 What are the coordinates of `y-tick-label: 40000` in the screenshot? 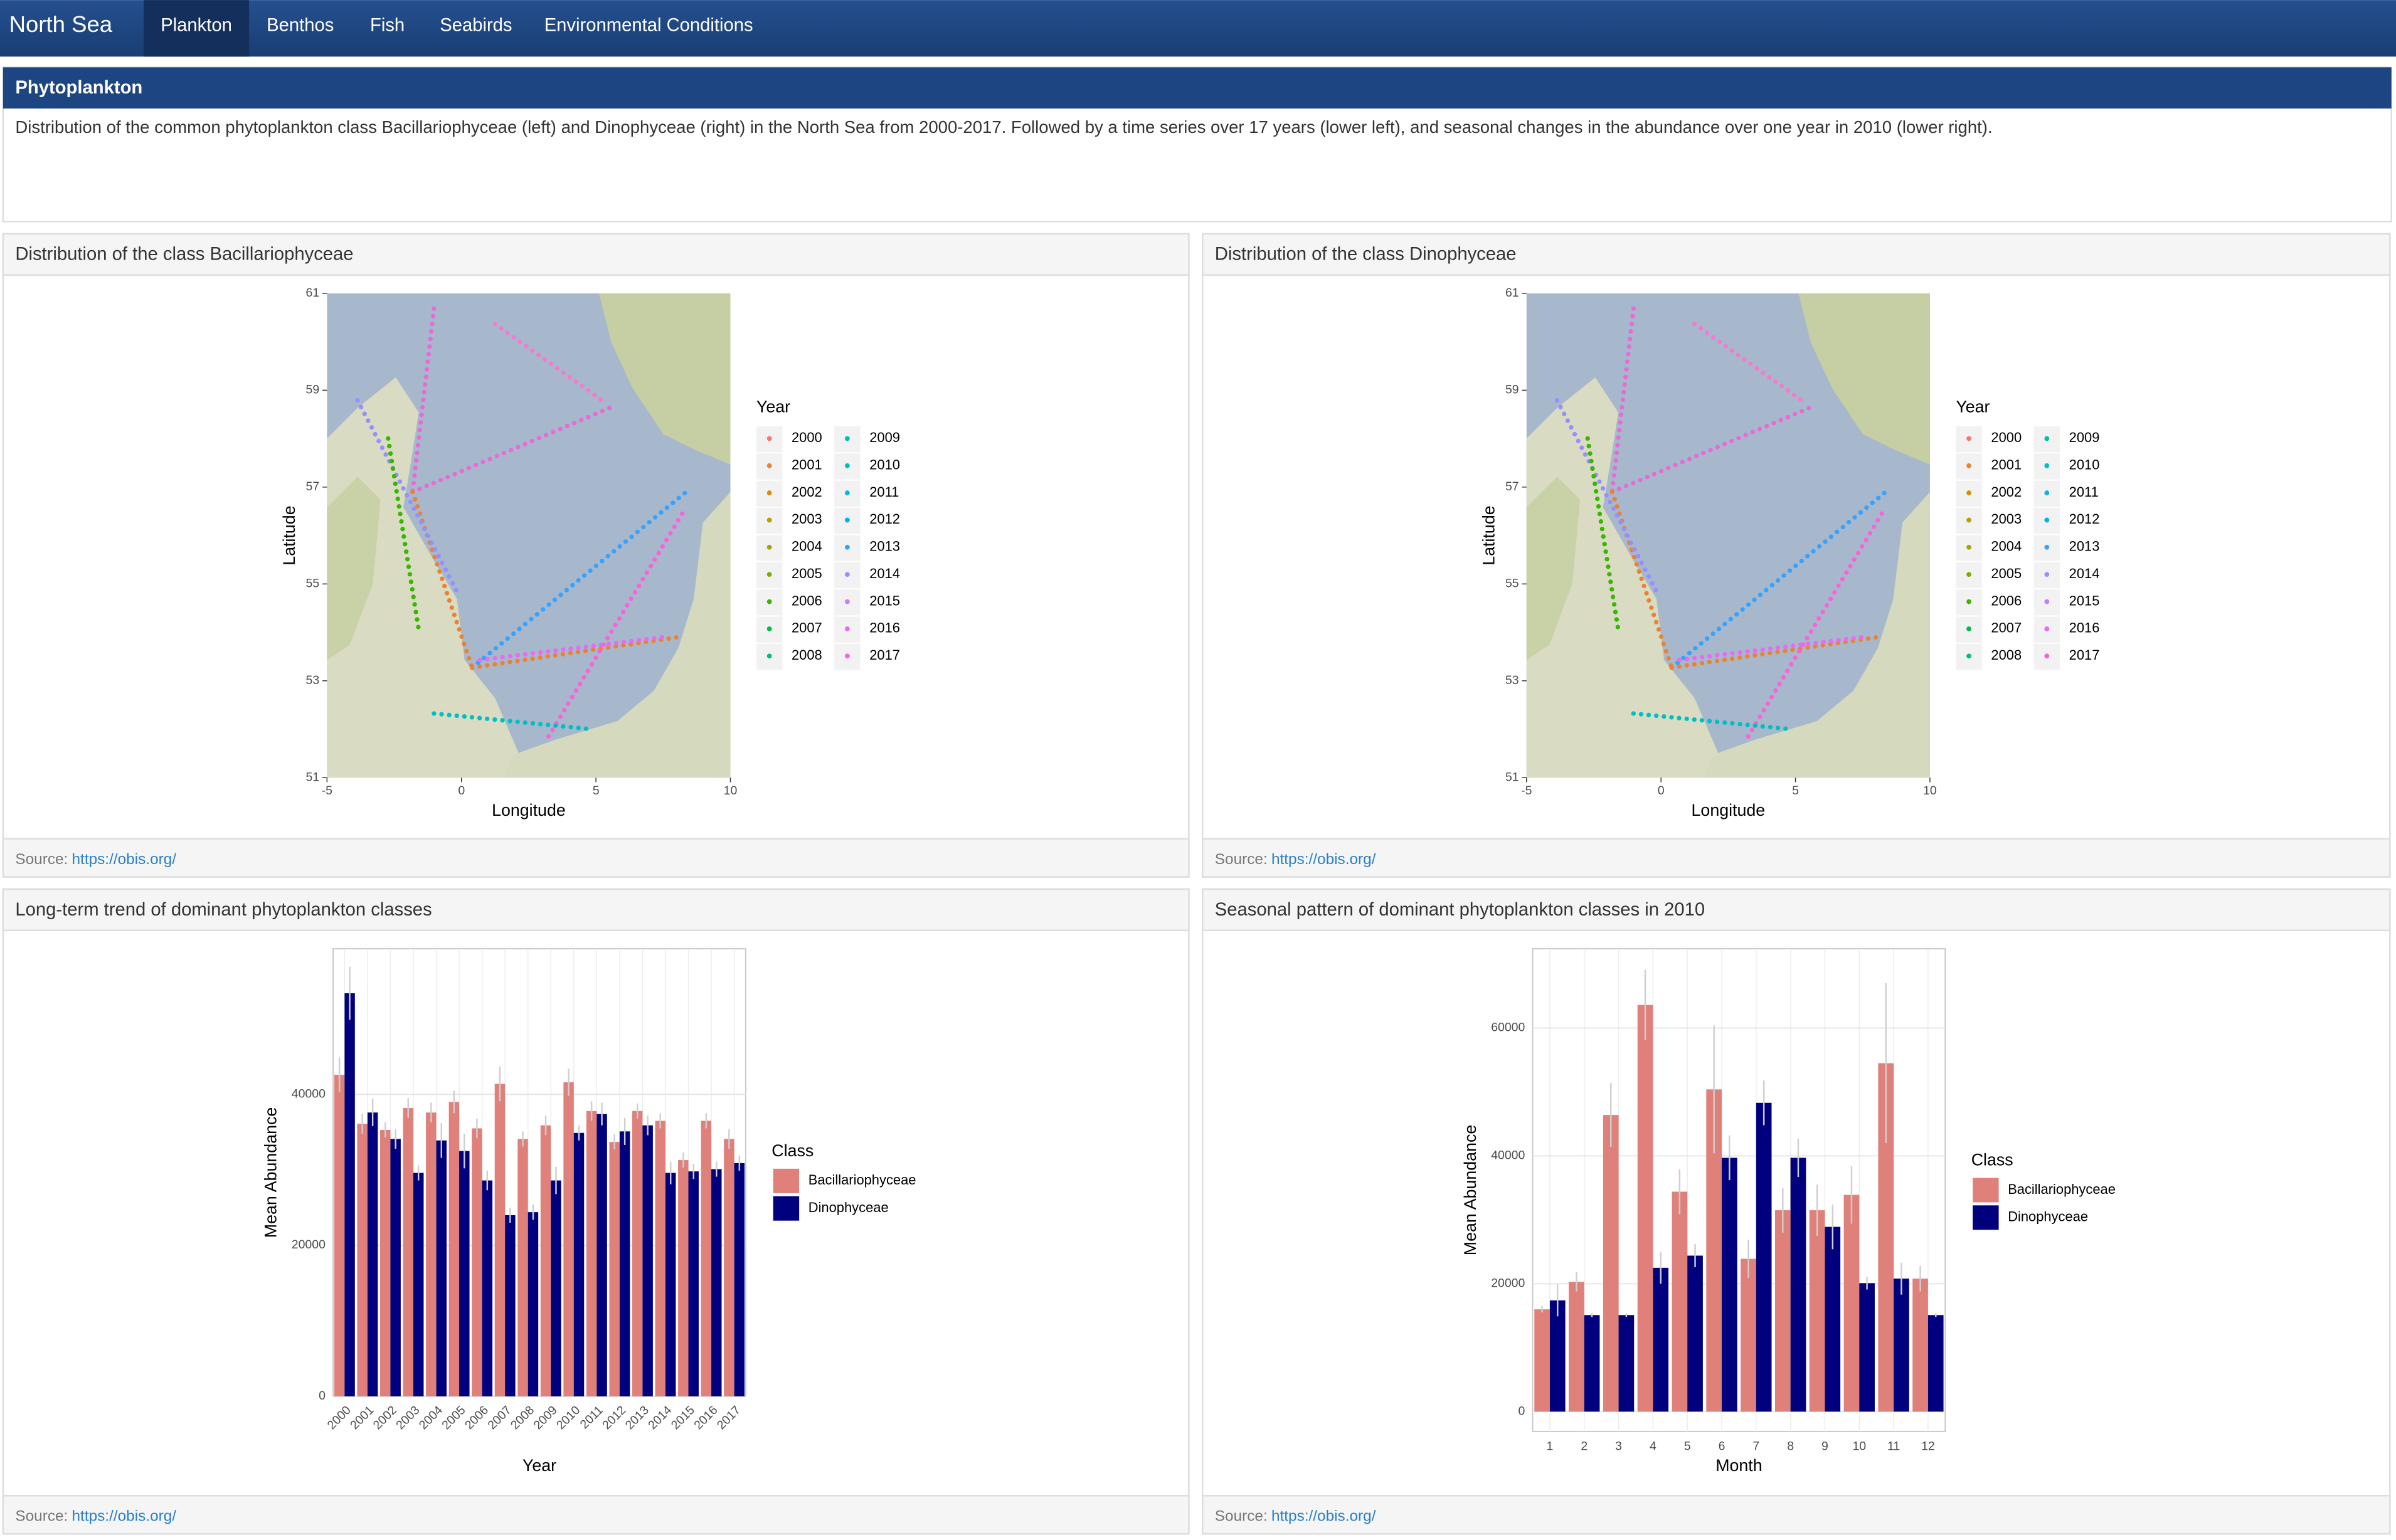 It's located at (309, 1093).